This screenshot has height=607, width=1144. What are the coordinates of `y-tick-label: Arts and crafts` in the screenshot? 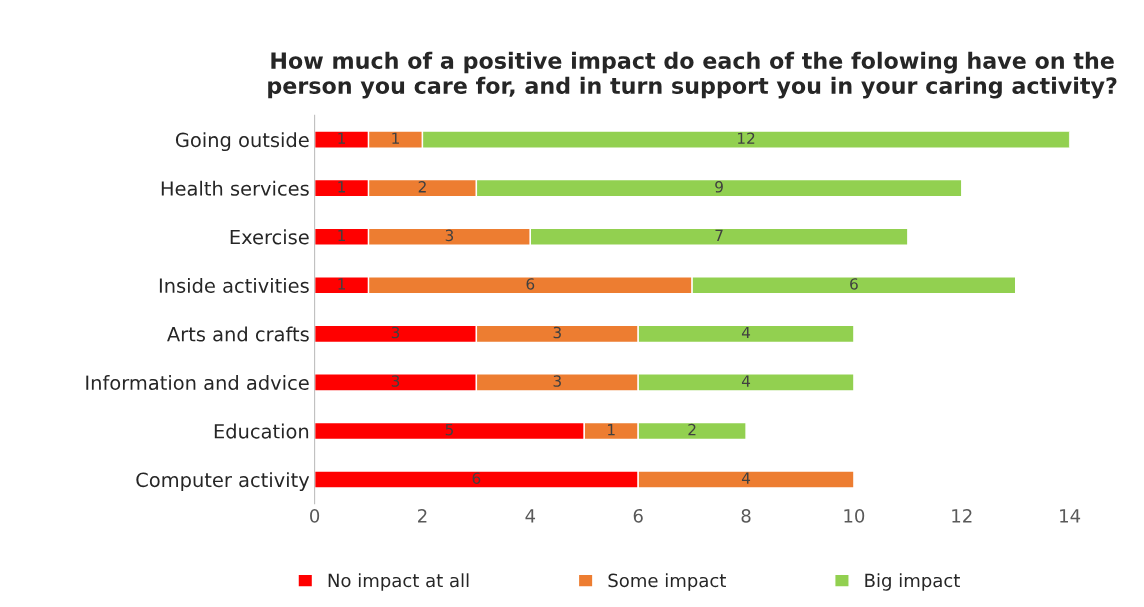 It's located at (238, 334).